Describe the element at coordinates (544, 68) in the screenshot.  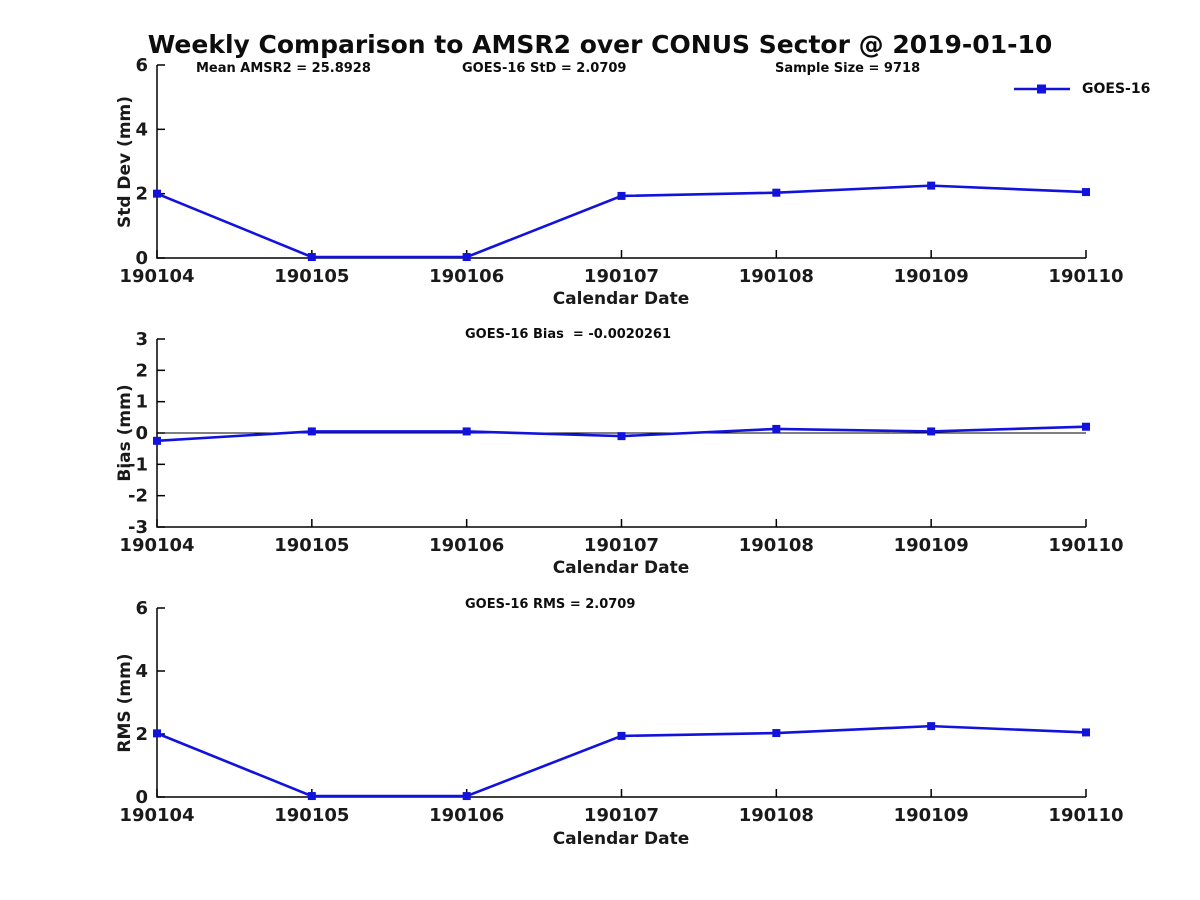
I see `annotation-goes16-std: GOES-16 StD = 2.0709` at that location.